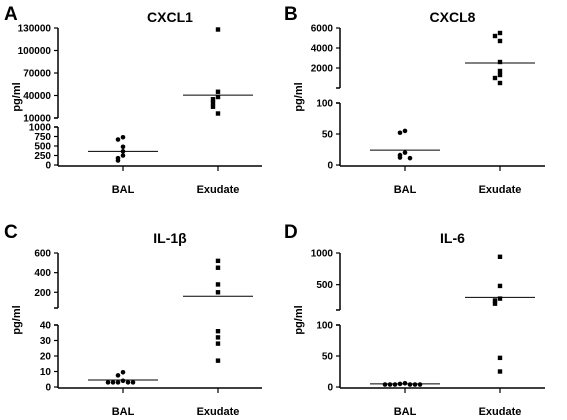 This screenshot has height=420, width=567. Describe the element at coordinates (11, 14) in the screenshot. I see `panel-letter: A` at that location.